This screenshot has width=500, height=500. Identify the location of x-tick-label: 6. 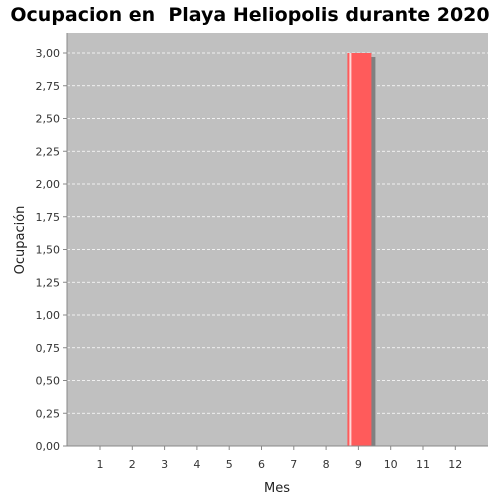
(261, 464).